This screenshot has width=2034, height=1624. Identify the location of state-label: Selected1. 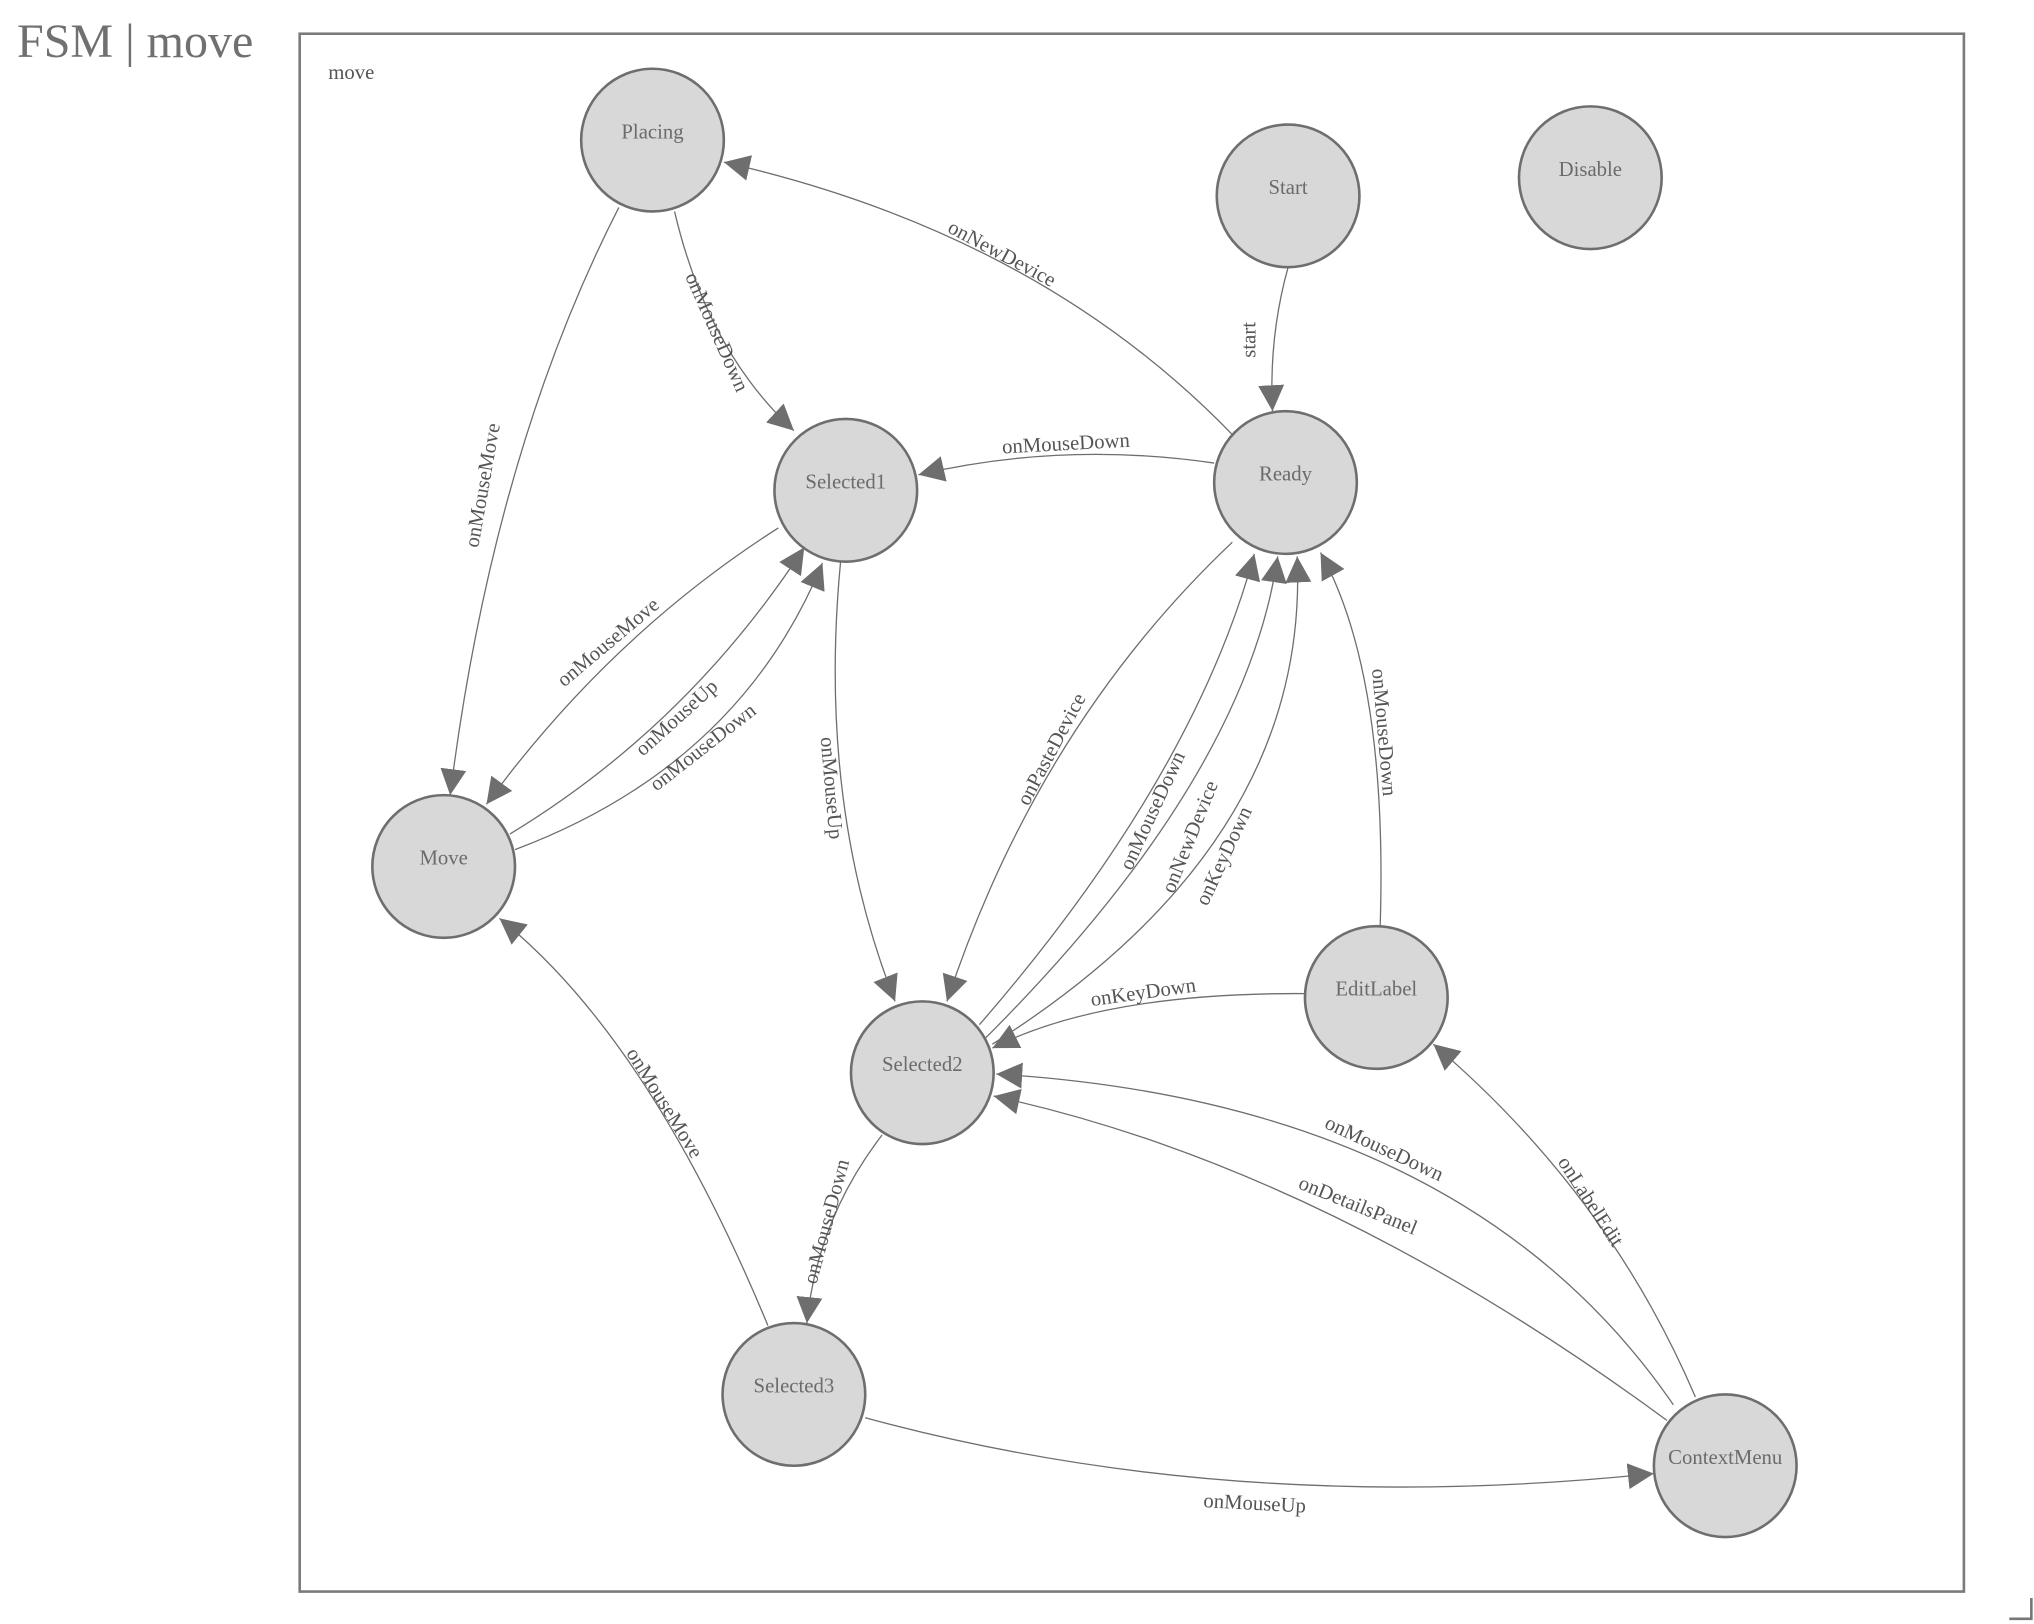
(845, 483).